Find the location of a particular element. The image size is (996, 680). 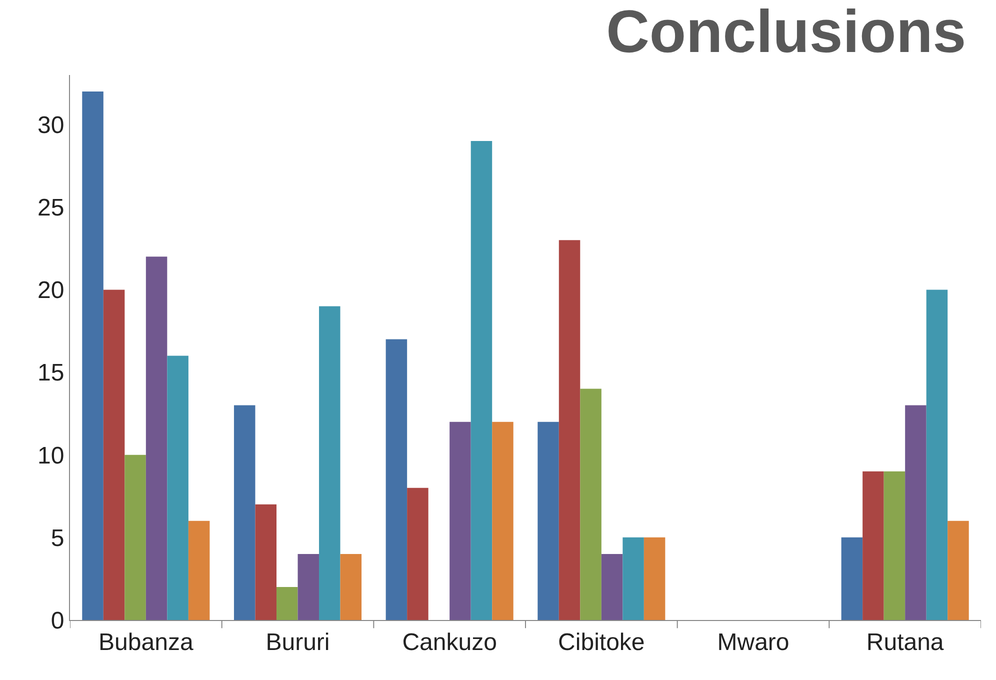

y-tick-label: 15 is located at coordinates (50, 373).